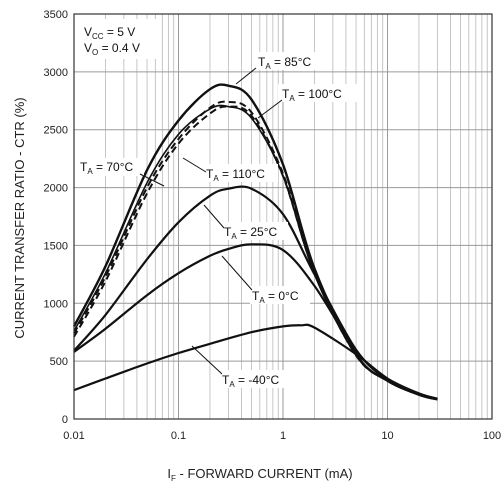 This screenshot has width=502, height=487. Describe the element at coordinates (259, 474) in the screenshot. I see `x-axis-title: IF - FORWARD CURRENT (mA)` at that location.